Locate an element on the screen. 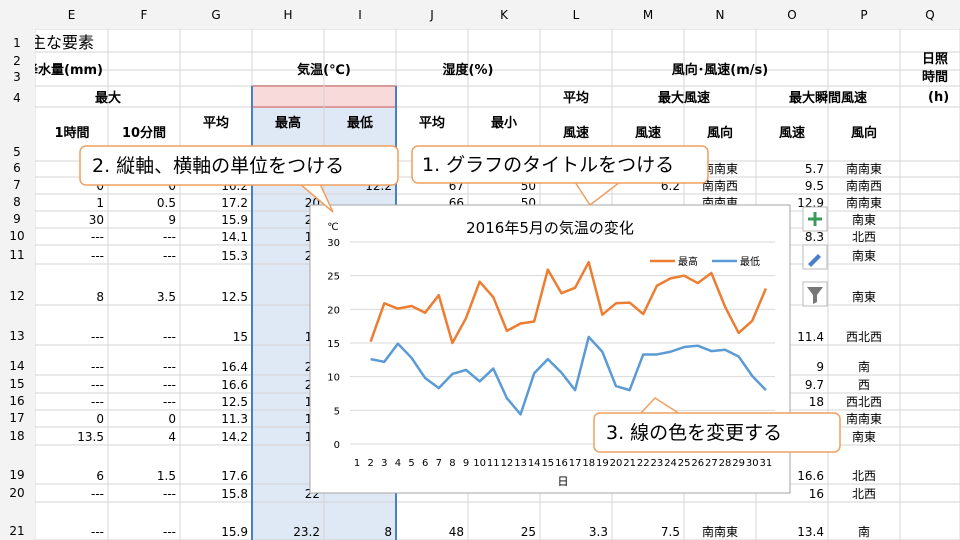  callout-pointer is located at coordinates (660, 406).